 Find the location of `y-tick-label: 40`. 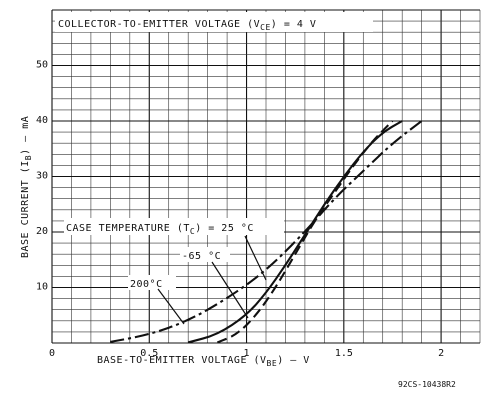

y-tick-label: 40 is located at coordinates (42, 120).